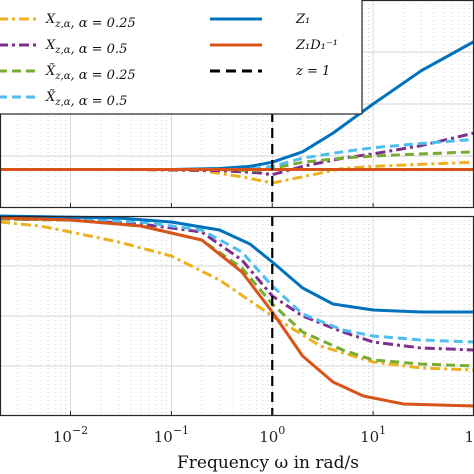  What do you see at coordinates (268, 463) in the screenshot?
I see `x-axis-label: Frequency ω in rad/s` at bounding box center [268, 463].